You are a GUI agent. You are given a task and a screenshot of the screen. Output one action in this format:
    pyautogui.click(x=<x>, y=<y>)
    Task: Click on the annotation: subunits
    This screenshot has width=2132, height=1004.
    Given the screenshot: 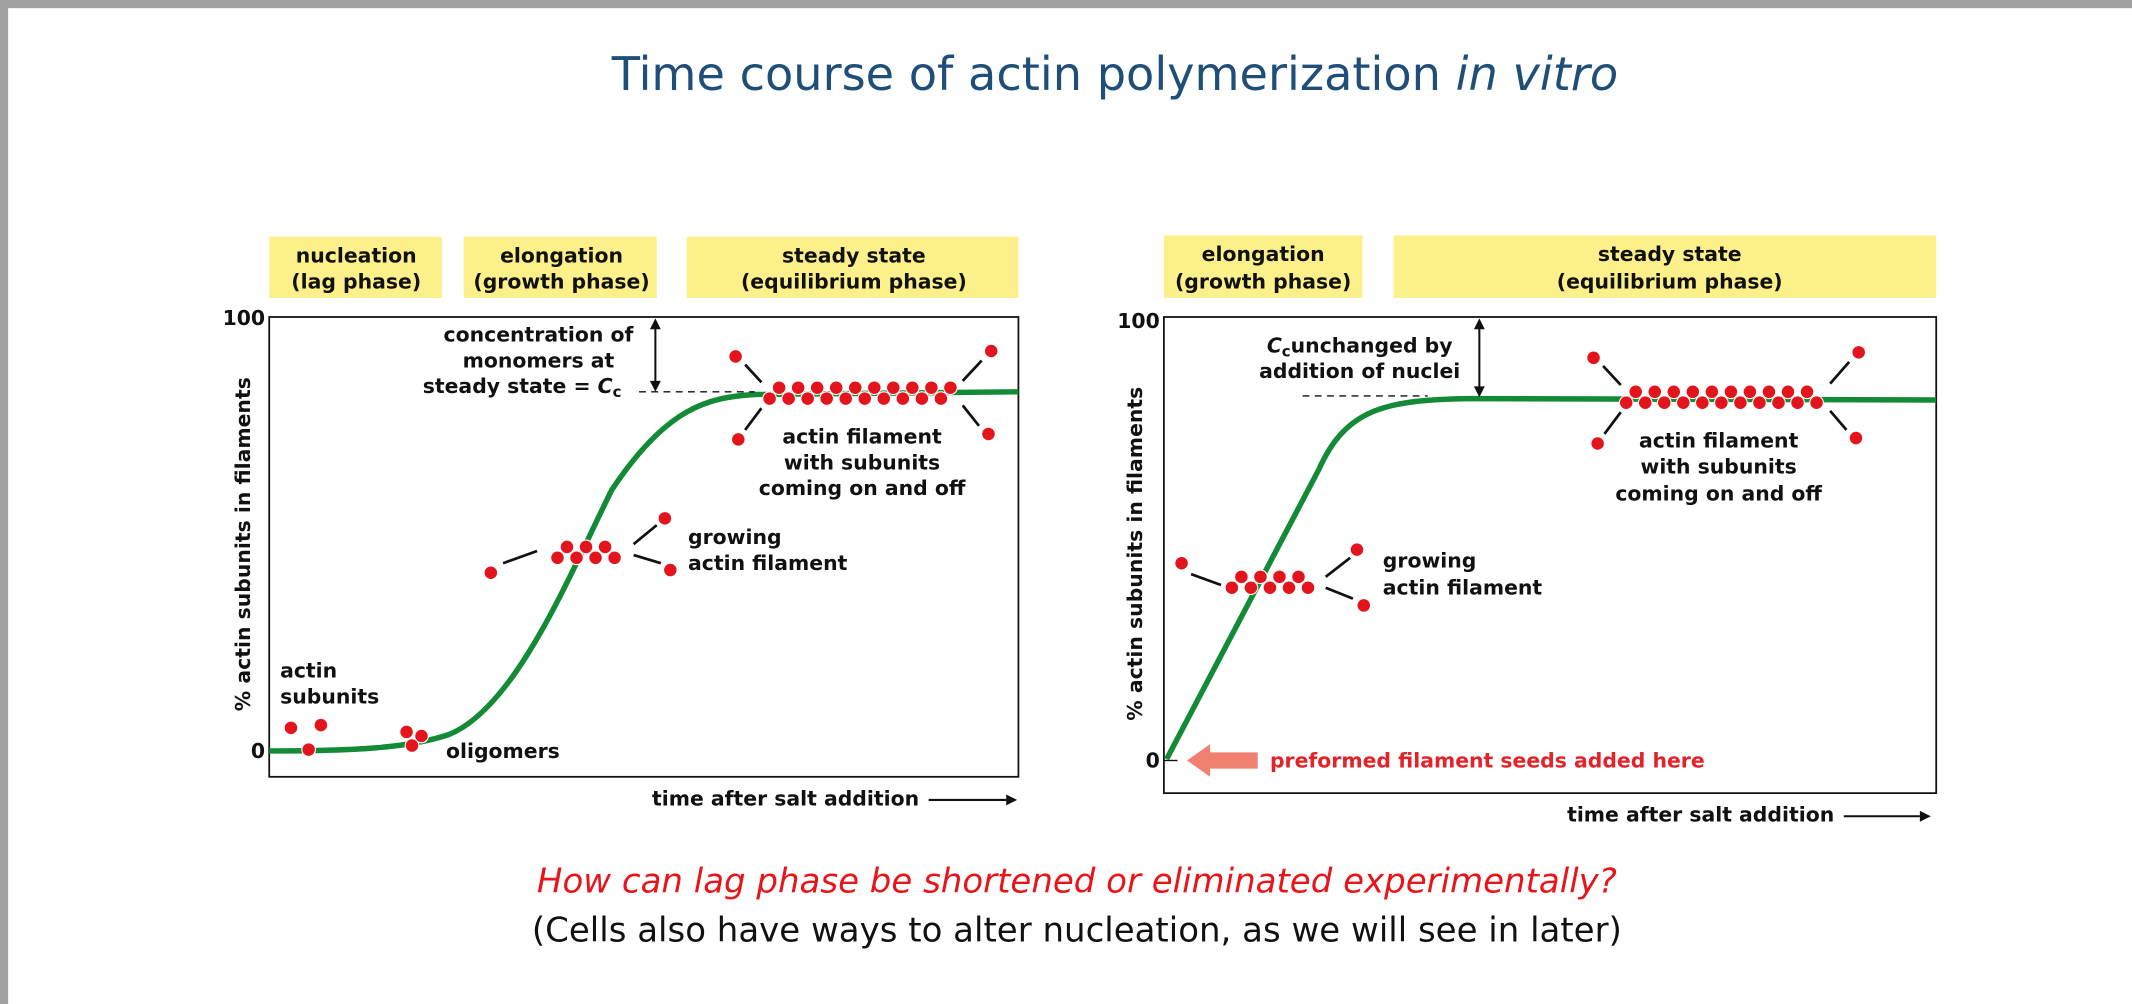 What is the action you would take?
    pyautogui.click(x=329, y=696)
    